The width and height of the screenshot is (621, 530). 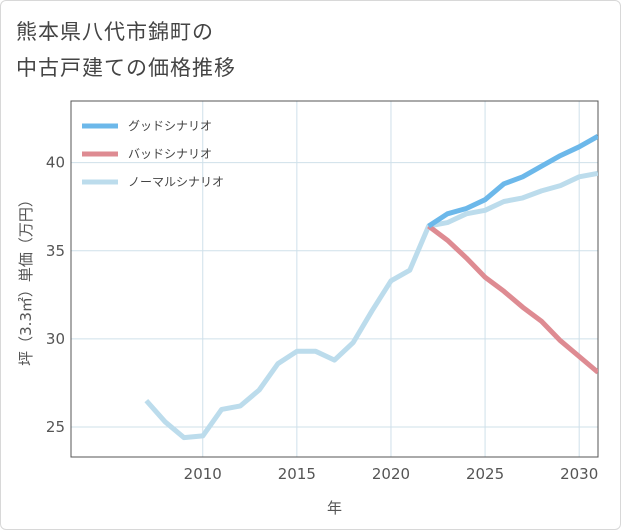 What do you see at coordinates (512, 181) in the screenshot?
I see `series-line-good` at bounding box center [512, 181].